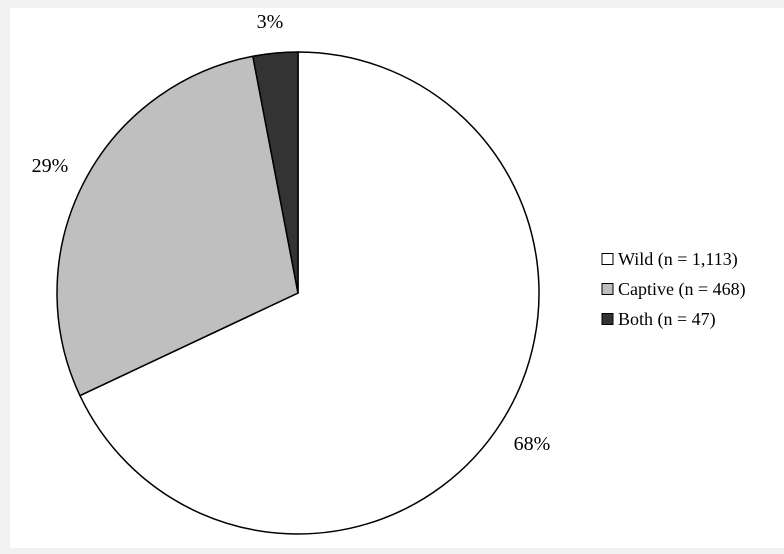  What do you see at coordinates (270, 22) in the screenshot?
I see `data-label-3: 3%` at bounding box center [270, 22].